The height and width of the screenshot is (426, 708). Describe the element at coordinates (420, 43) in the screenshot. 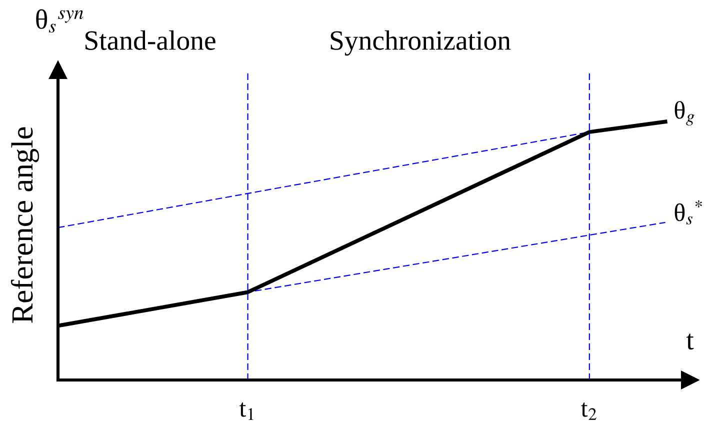

I see `text: Synchronization` at that location.